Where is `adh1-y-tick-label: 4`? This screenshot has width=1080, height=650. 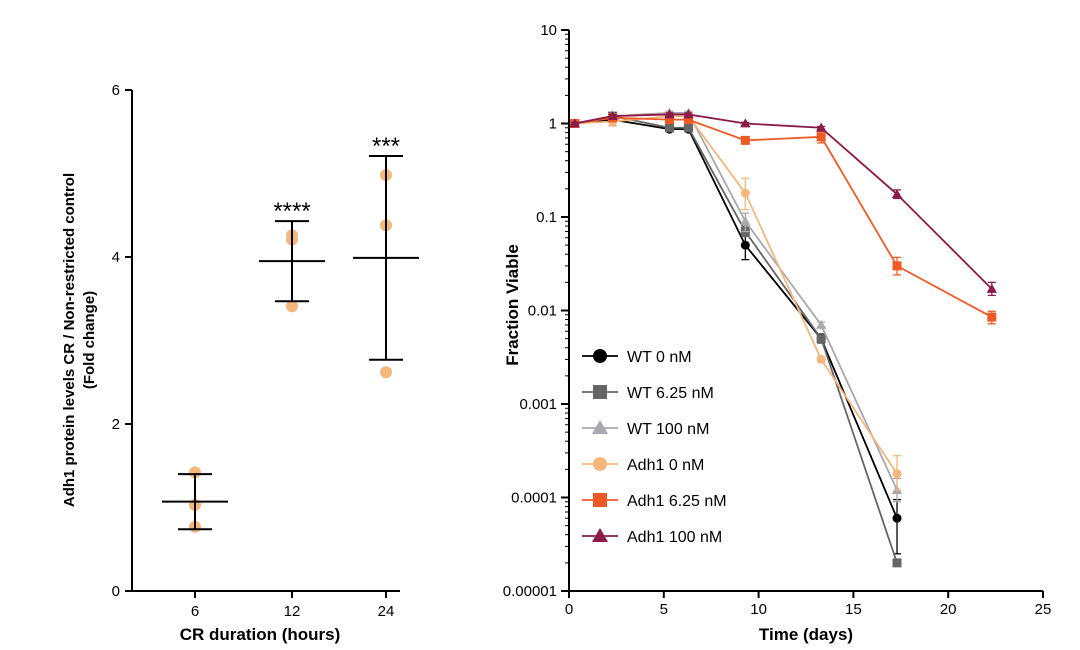
adh1-y-tick-label: 4 is located at coordinates (116, 257).